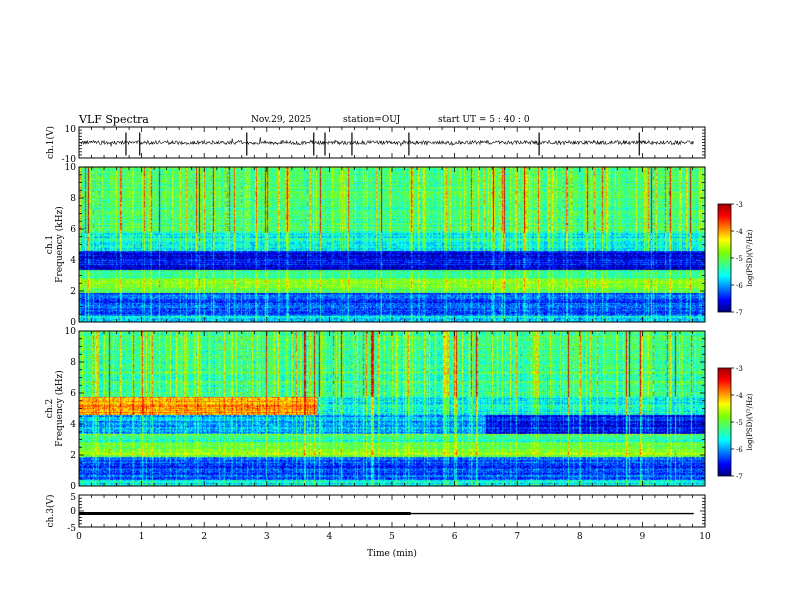  What do you see at coordinates (50, 244) in the screenshot?
I see `y-axis-label: ch.1` at bounding box center [50, 244].